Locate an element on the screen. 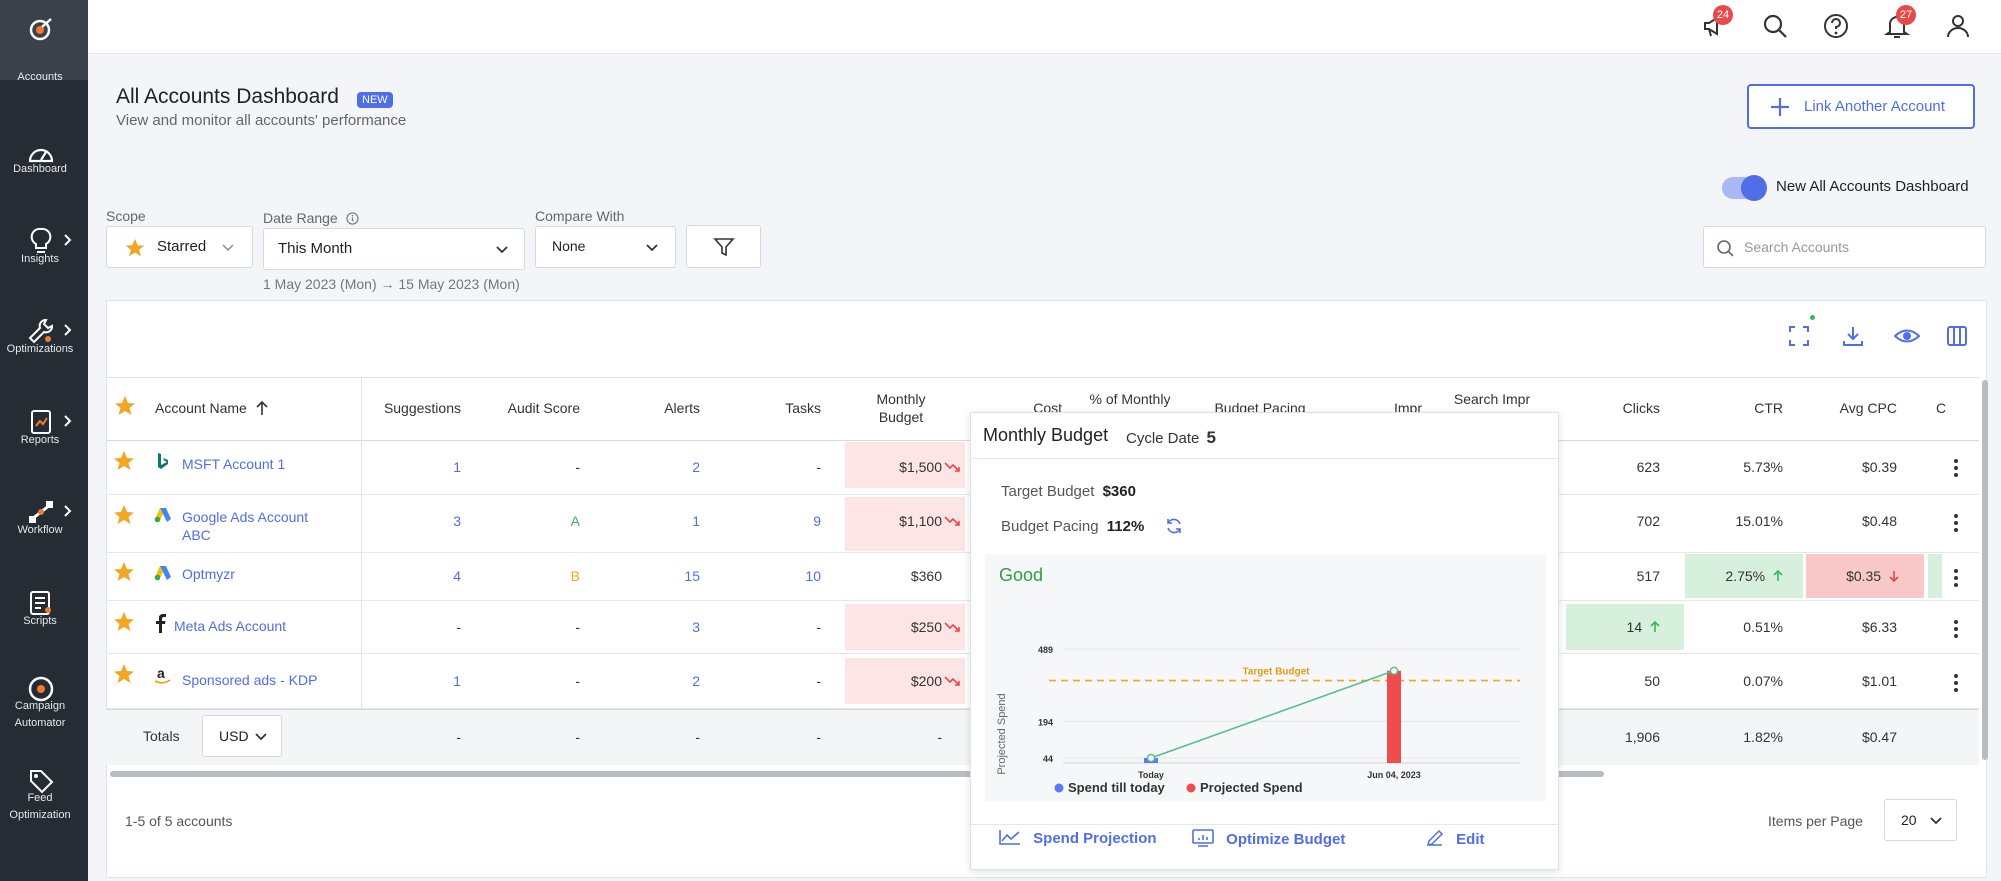 The width and height of the screenshot is (2001, 881). column-header-audit-score: Audit Score is located at coordinates (543, 408).